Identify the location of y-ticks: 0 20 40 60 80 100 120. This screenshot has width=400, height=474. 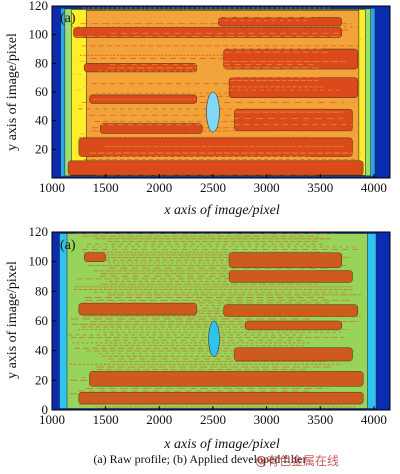
(42, 320).